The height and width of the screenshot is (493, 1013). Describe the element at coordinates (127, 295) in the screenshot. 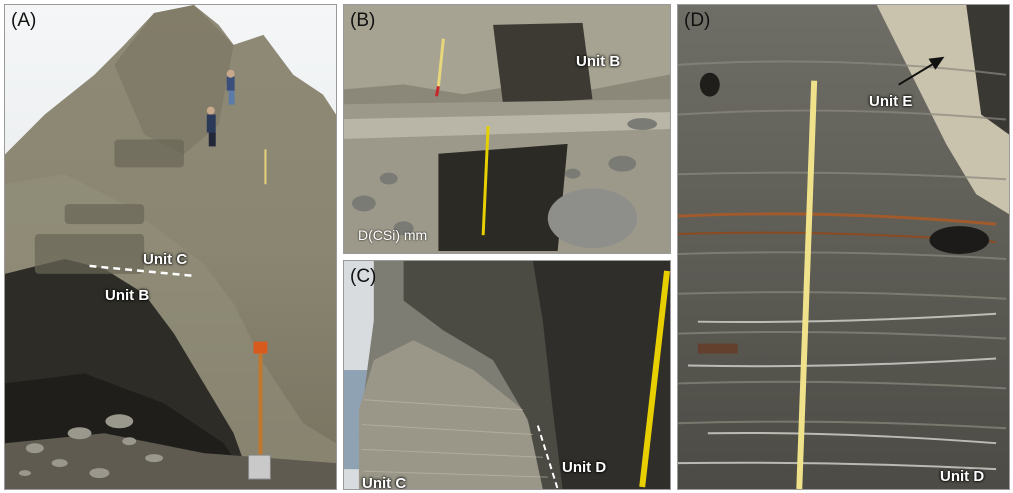

I see `unit-label-b: Unit B` at that location.